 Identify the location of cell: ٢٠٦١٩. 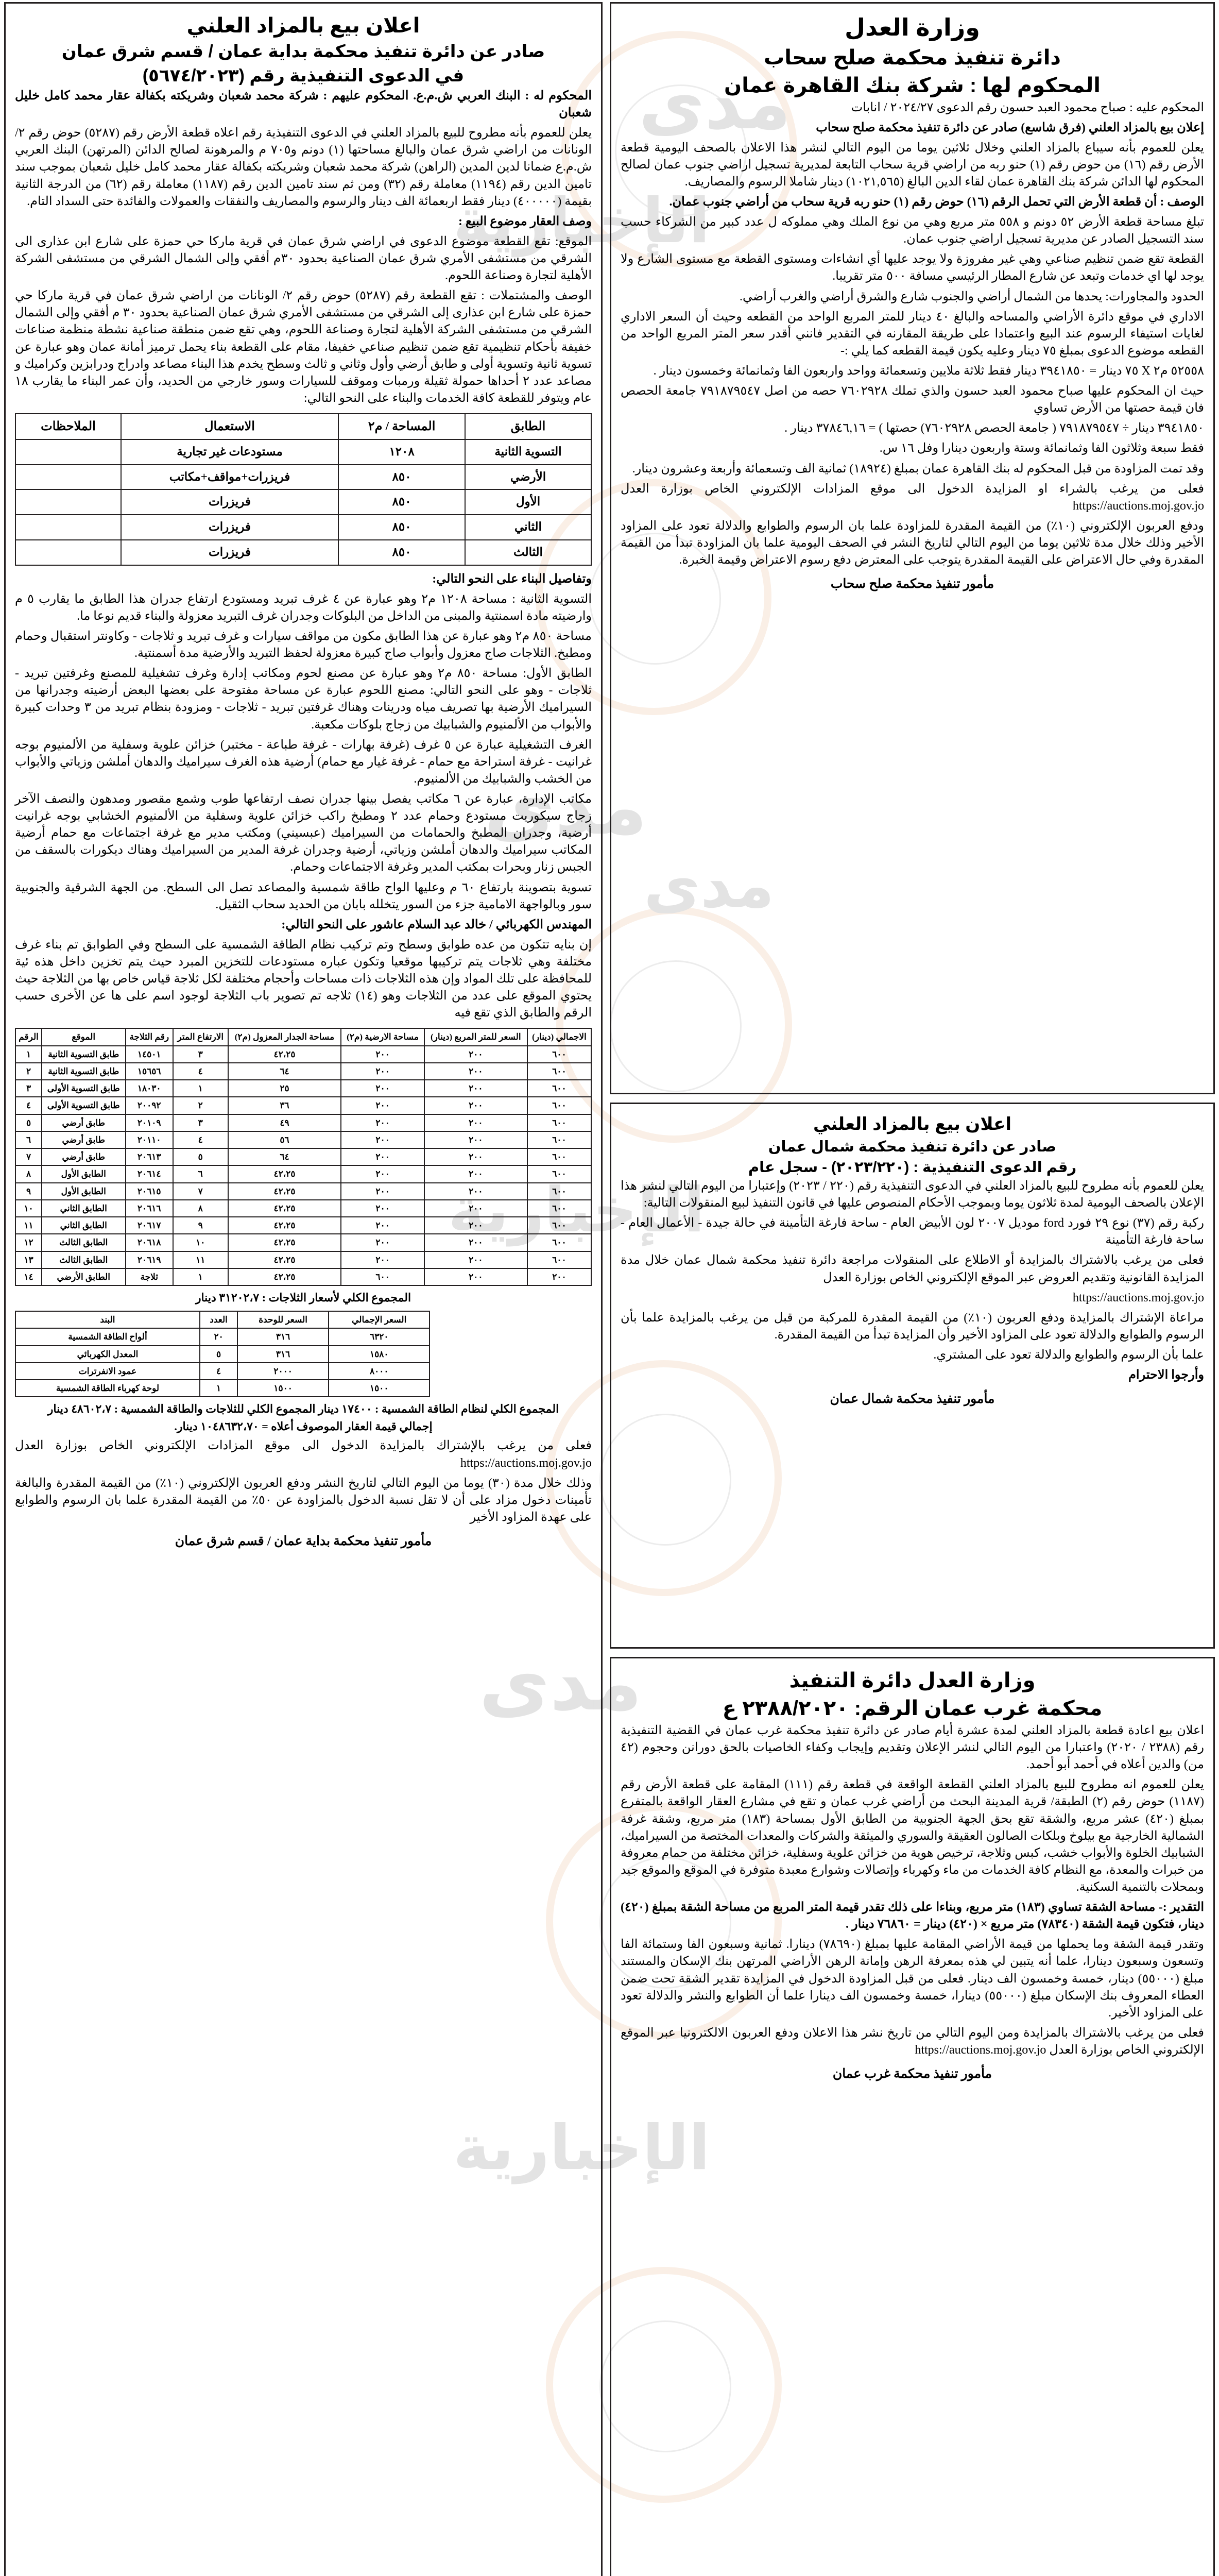
(149, 1259).